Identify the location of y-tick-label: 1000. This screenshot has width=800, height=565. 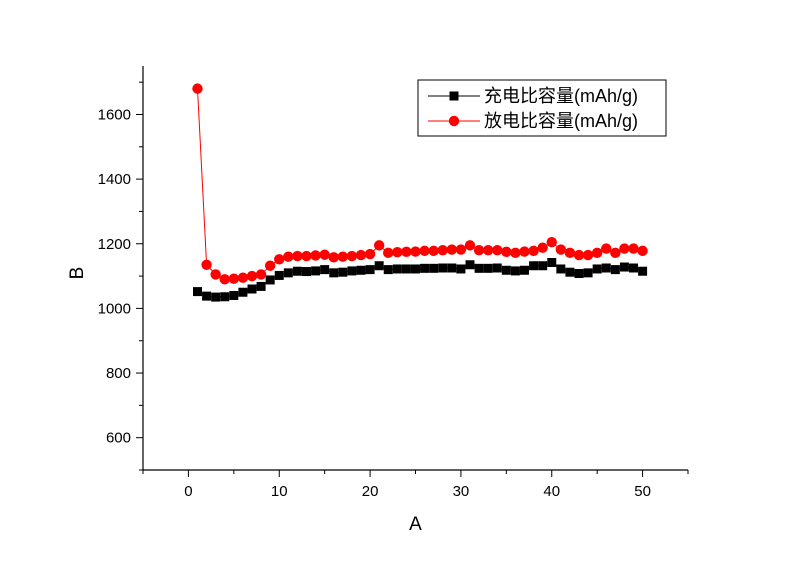
(114, 308).